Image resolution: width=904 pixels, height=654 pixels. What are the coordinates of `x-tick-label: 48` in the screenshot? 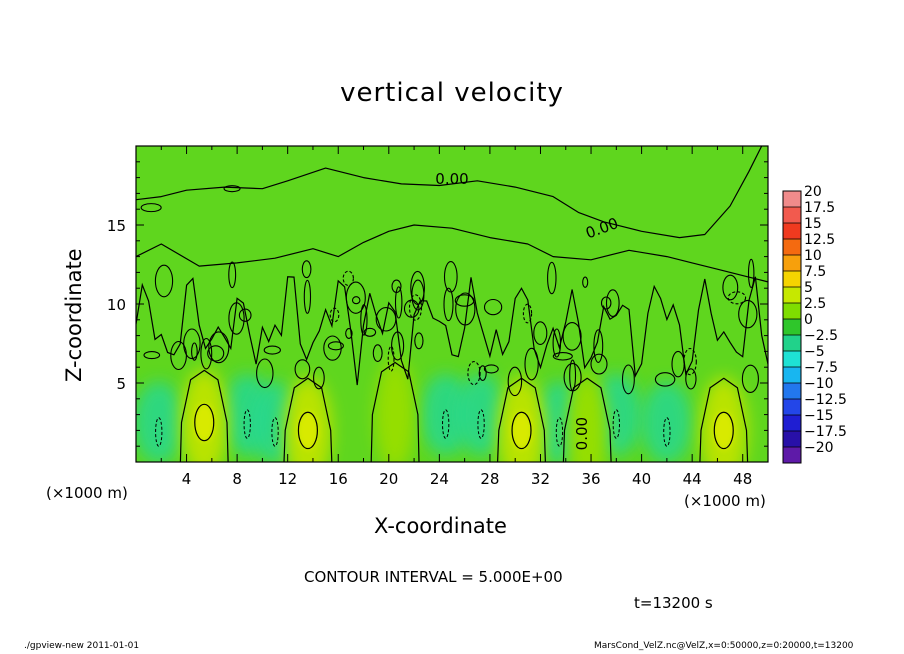 It's located at (742, 479).